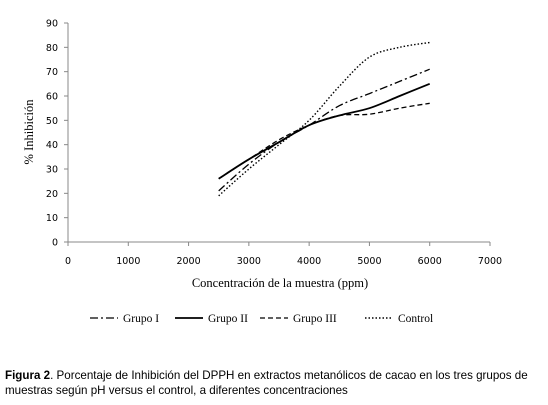 The height and width of the screenshot is (405, 548). Describe the element at coordinates (128, 261) in the screenshot. I see `x-tick-label: 1000` at that location.